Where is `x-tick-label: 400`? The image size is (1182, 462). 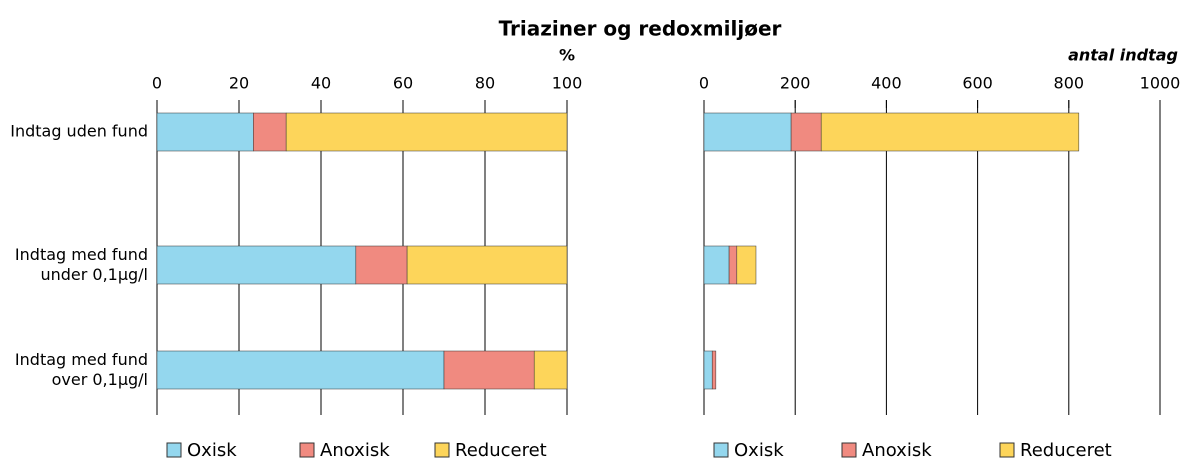 x-tick-label: 400 is located at coordinates (886, 83).